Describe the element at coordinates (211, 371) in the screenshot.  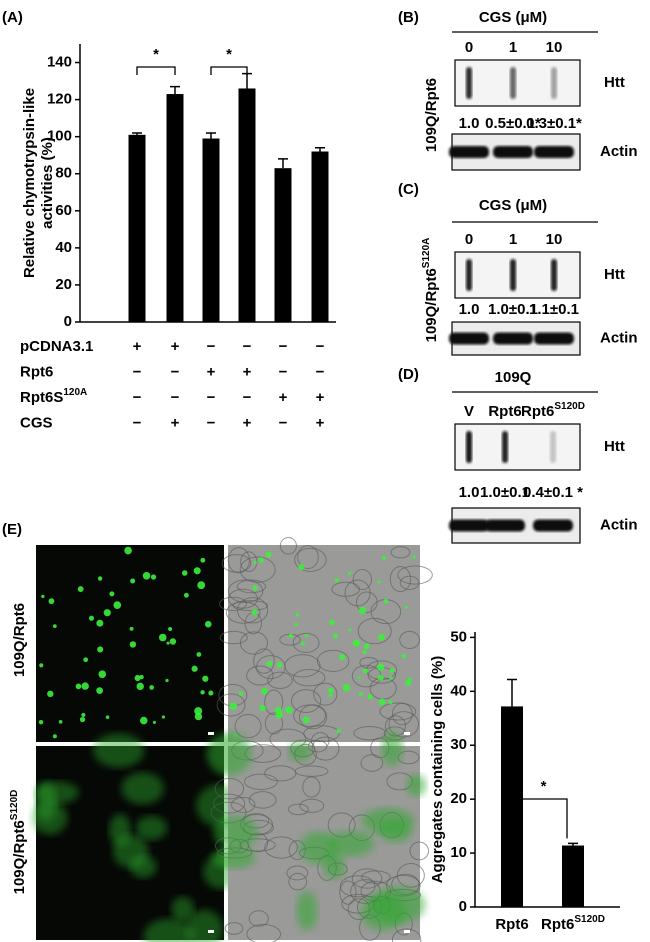
I see `condition-mark: +` at that location.